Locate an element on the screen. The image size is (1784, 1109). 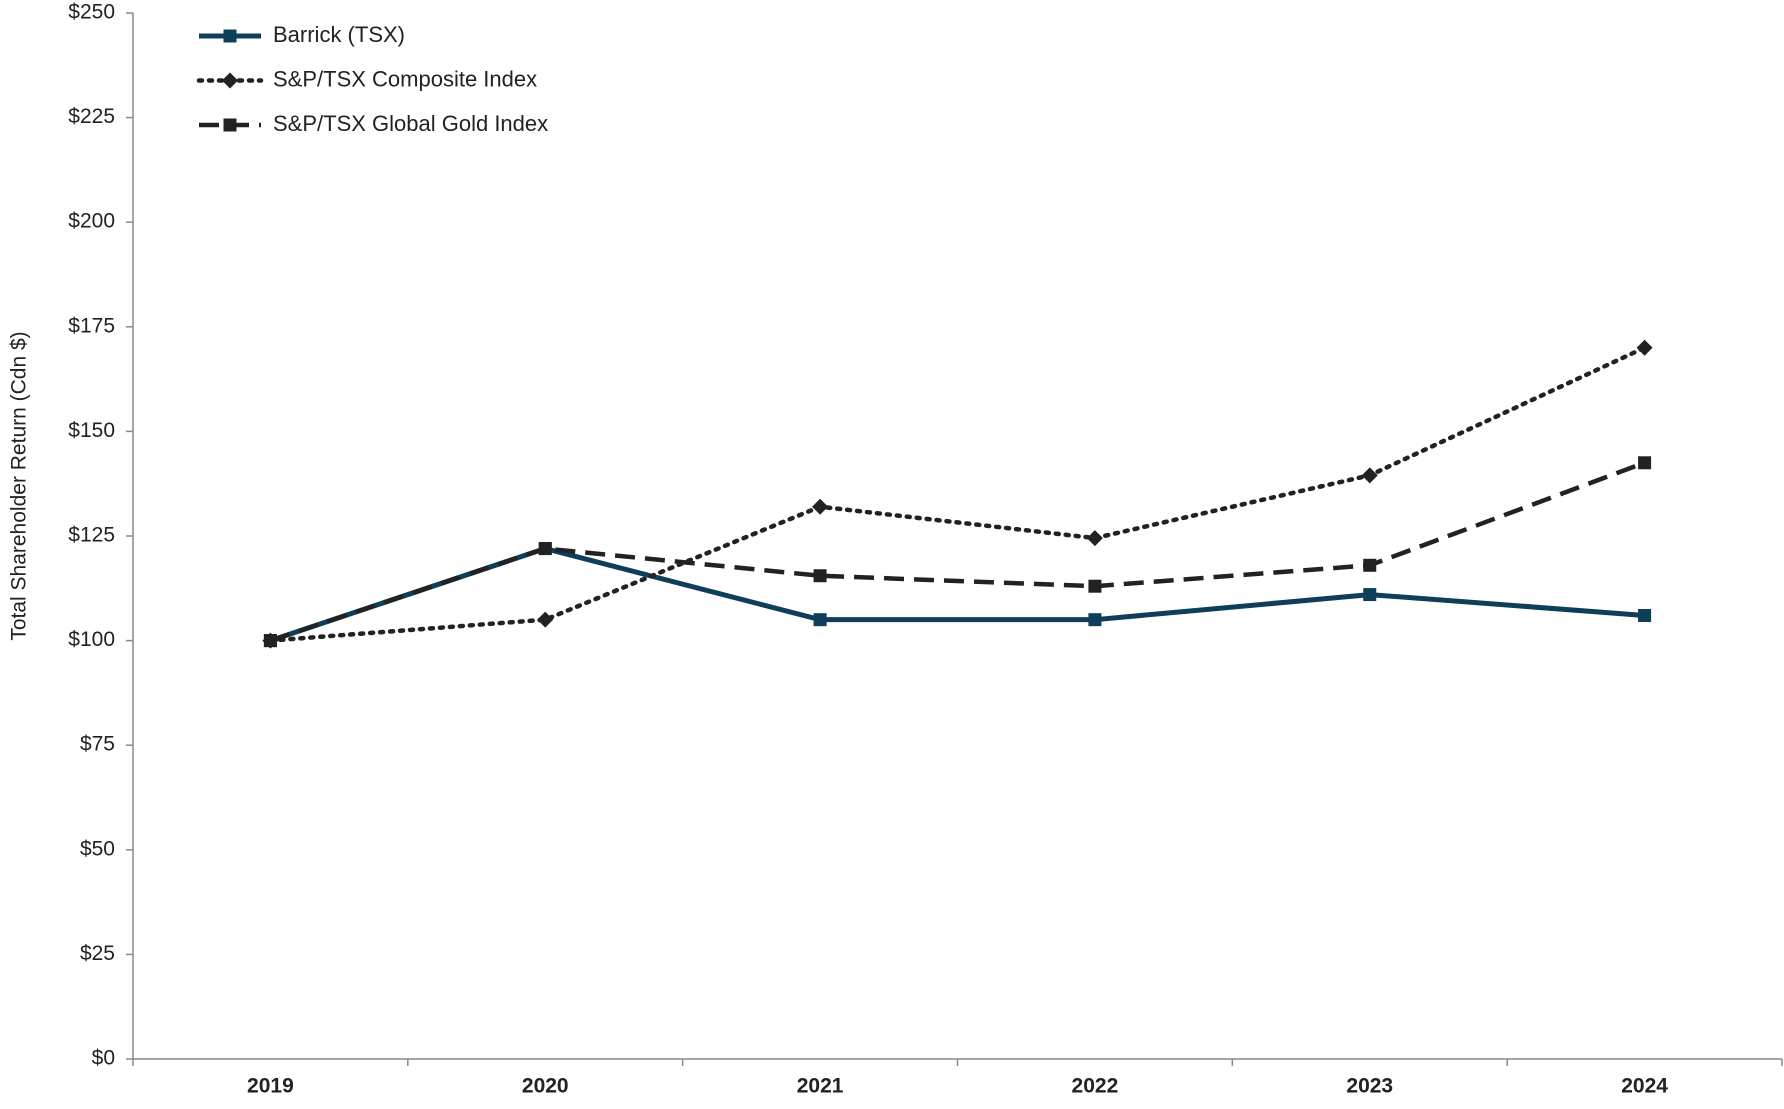
legend-label: S&P/TSX Composite Index is located at coordinates (405, 78).